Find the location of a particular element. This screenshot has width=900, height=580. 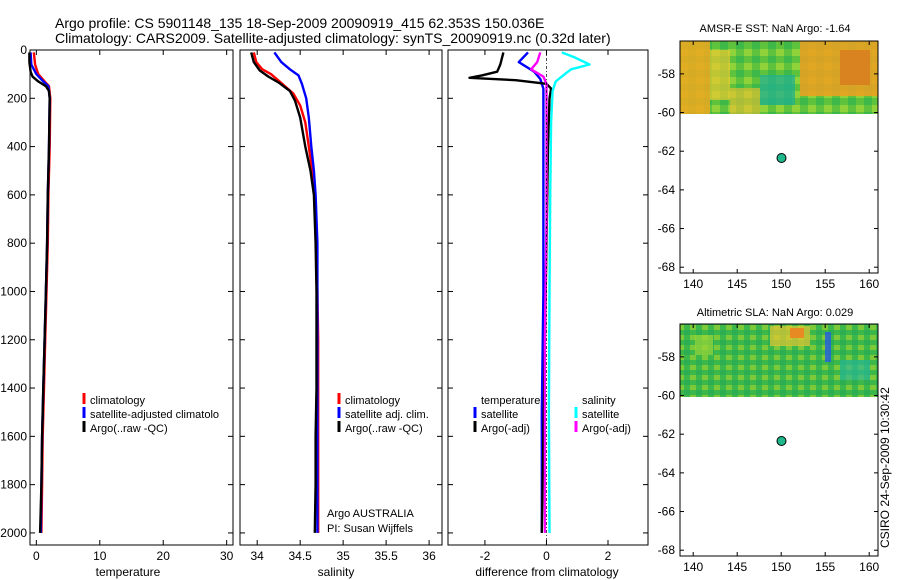

salinity-series is located at coordinates (285, 292).